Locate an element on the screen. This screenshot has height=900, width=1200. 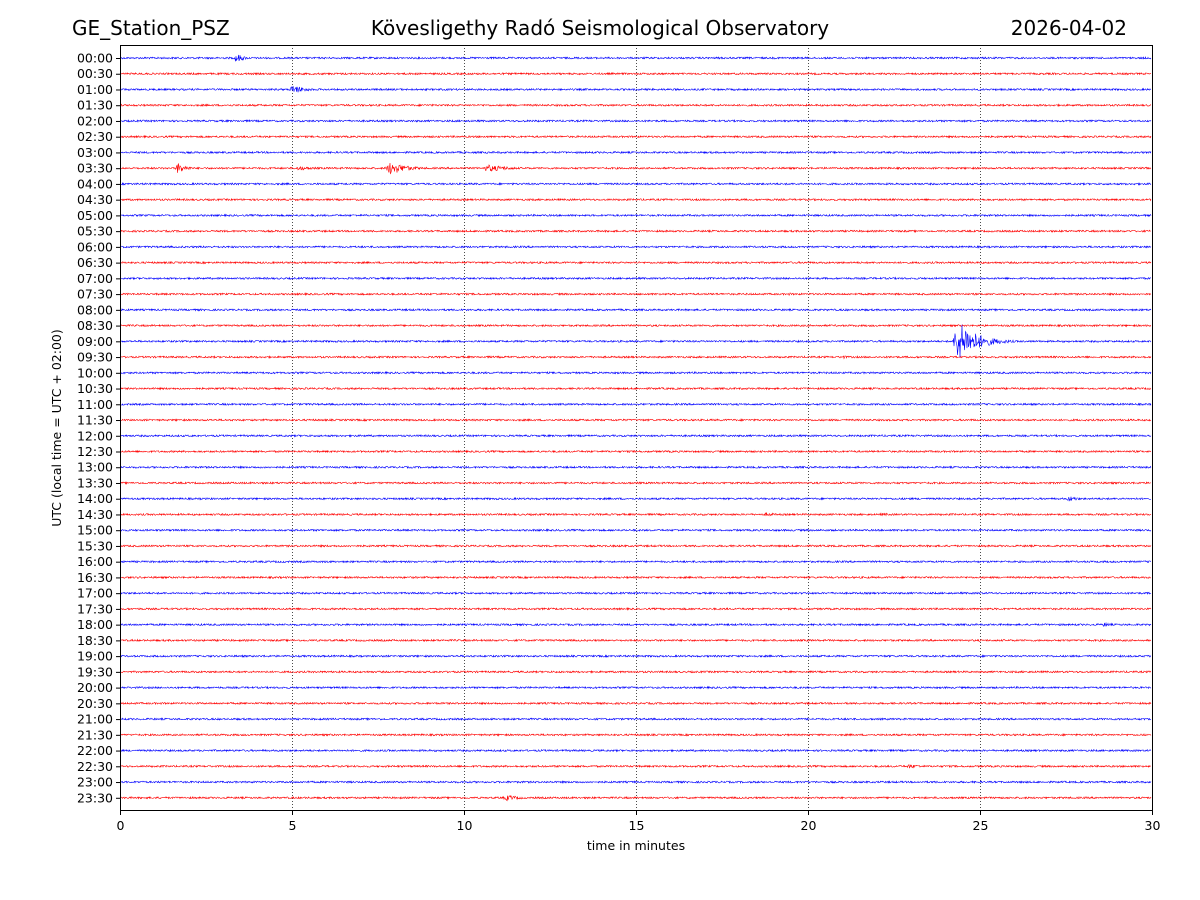
trace-18:00 is located at coordinates (636, 624).